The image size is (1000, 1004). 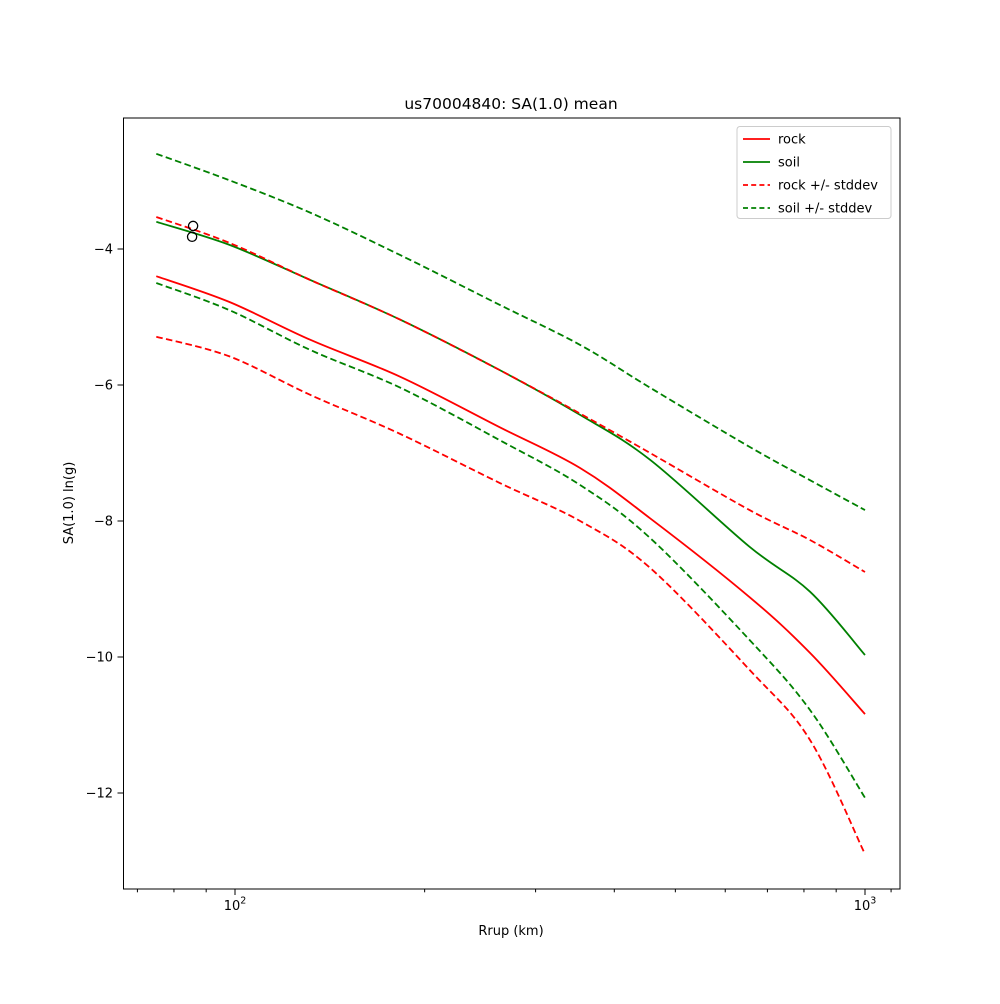 I want to click on legend-item-soil: soil, so click(x=771, y=163).